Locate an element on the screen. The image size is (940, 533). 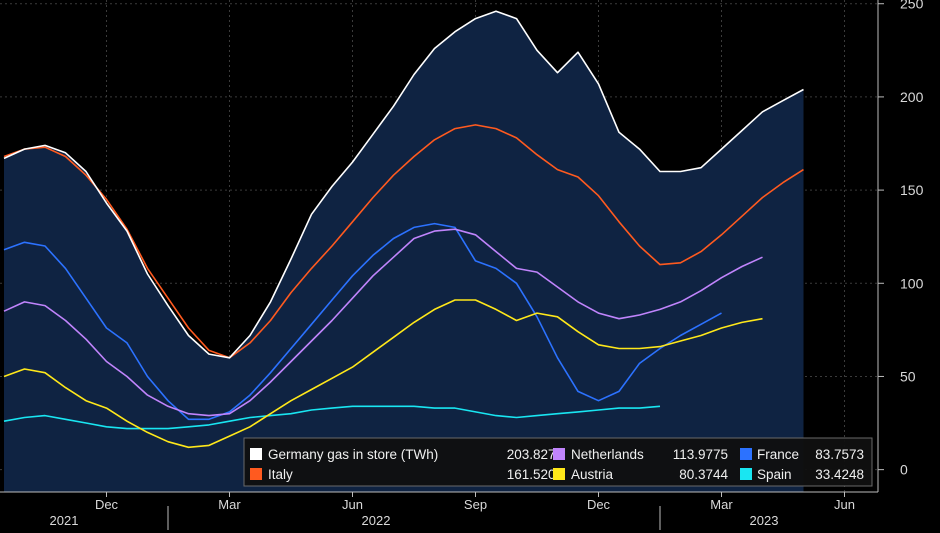
x-tick-label: Sep is located at coordinates (475, 504).